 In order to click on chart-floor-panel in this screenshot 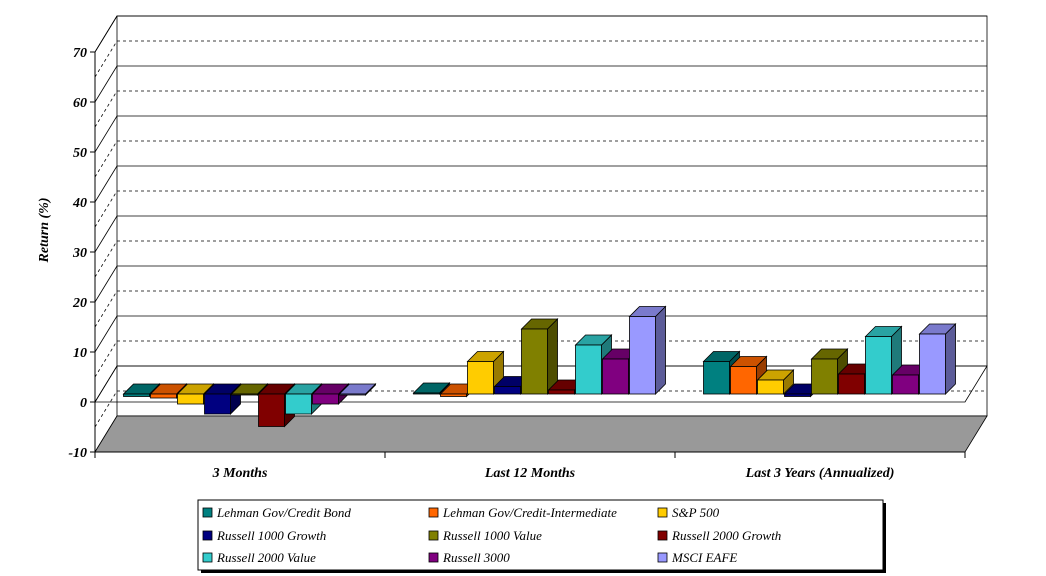, I will do `click(541, 434)`.